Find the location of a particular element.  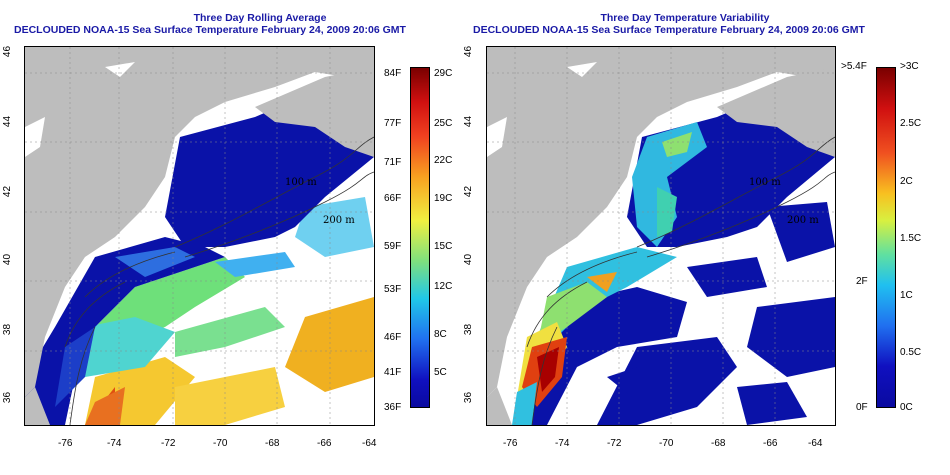

cb-right-c-0: 0C is located at coordinates (906, 407).